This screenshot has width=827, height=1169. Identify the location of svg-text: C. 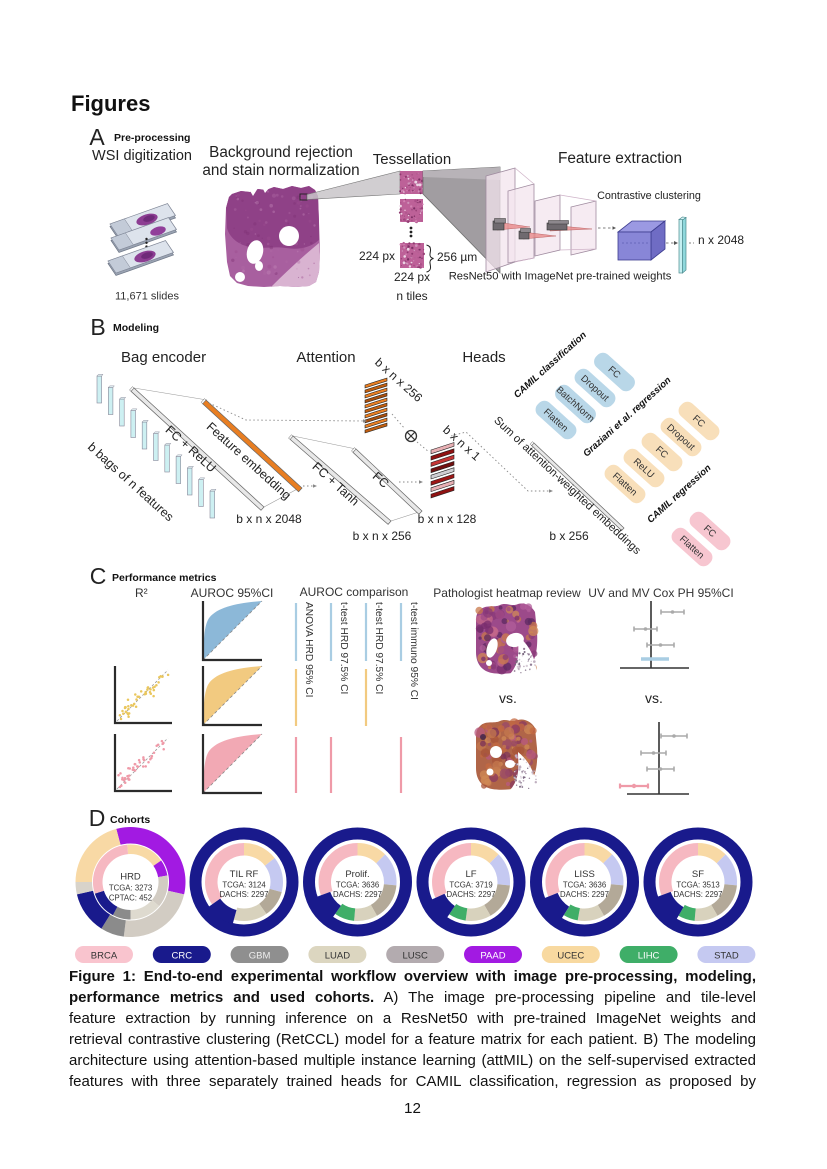
(98, 576).